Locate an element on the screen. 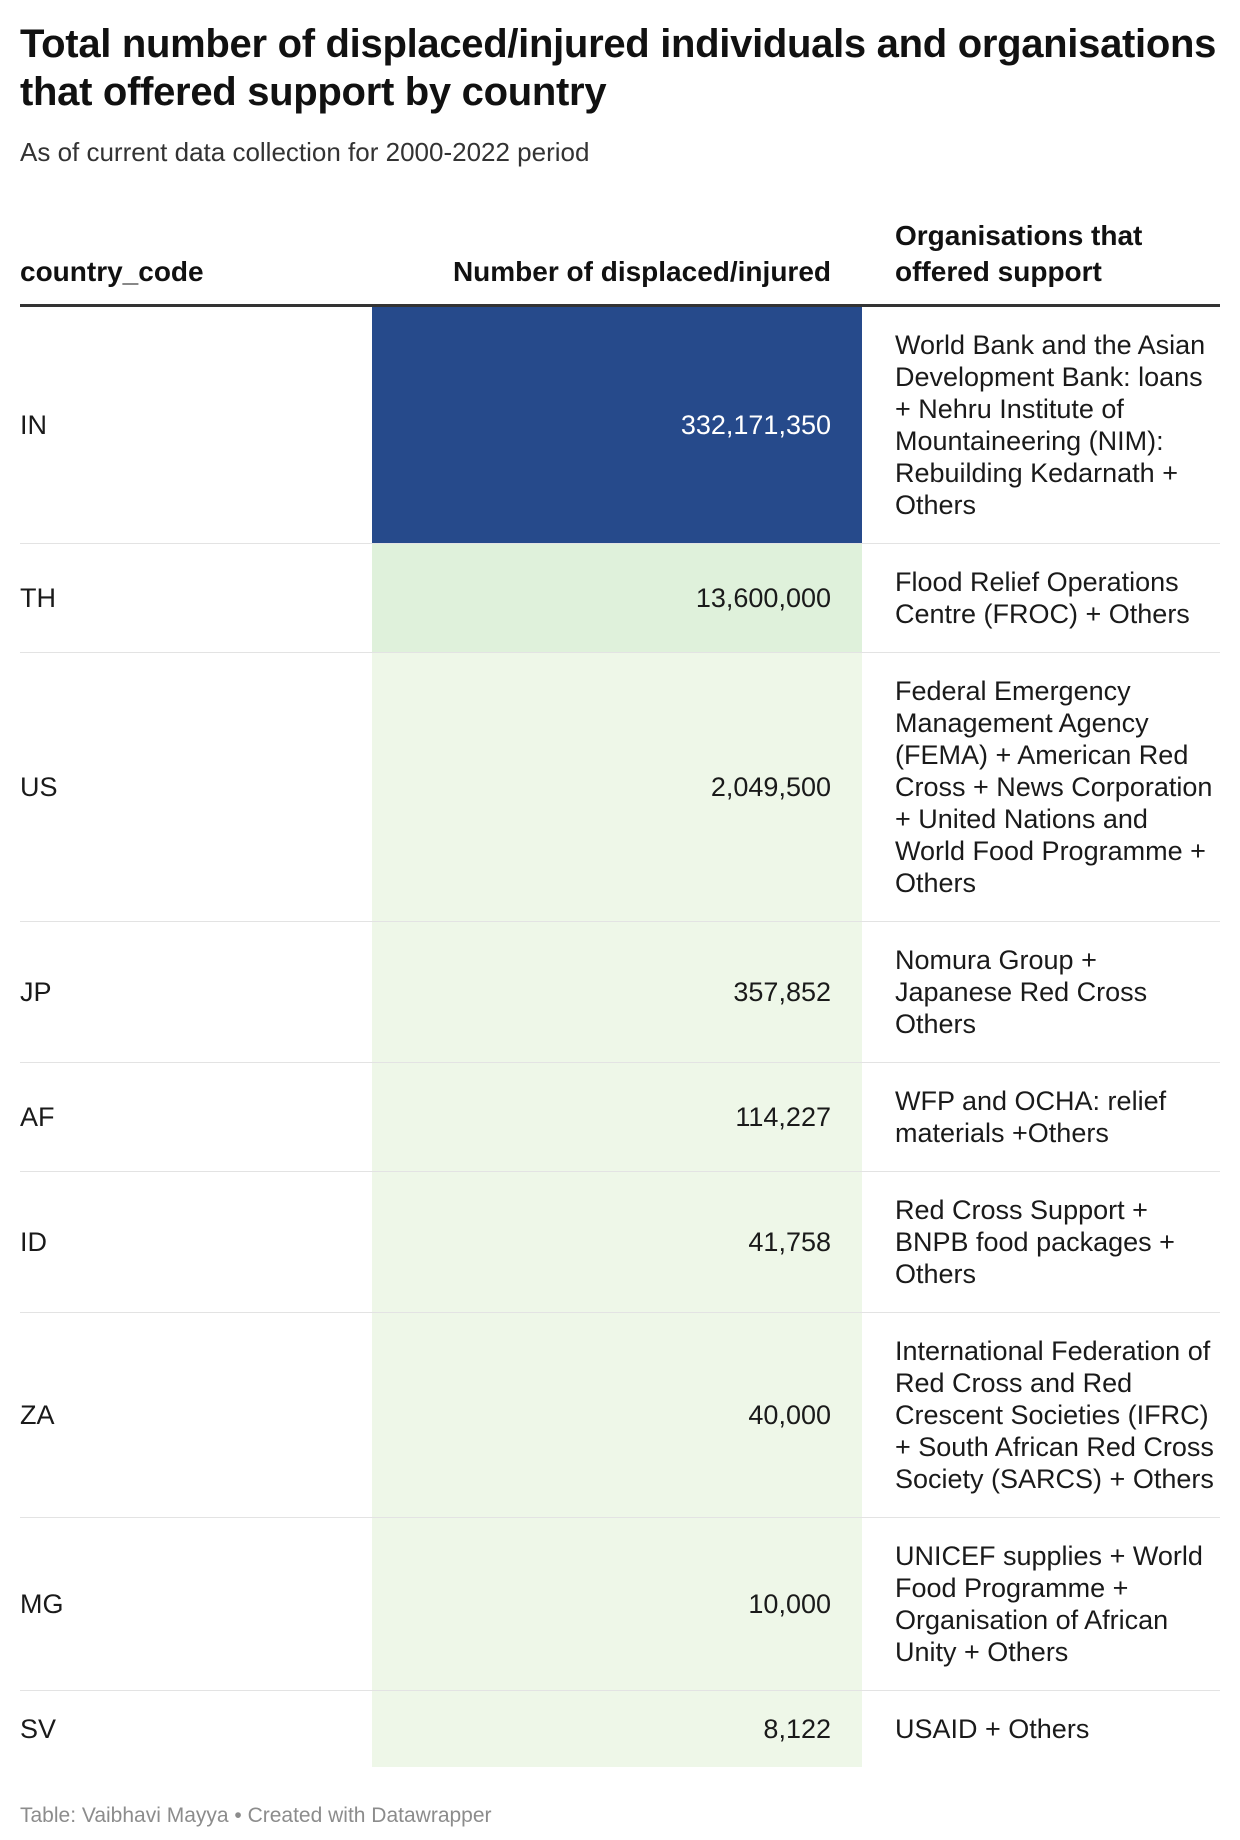  table-row: SV 8,122 USAID + Others is located at coordinates (620, 1728).